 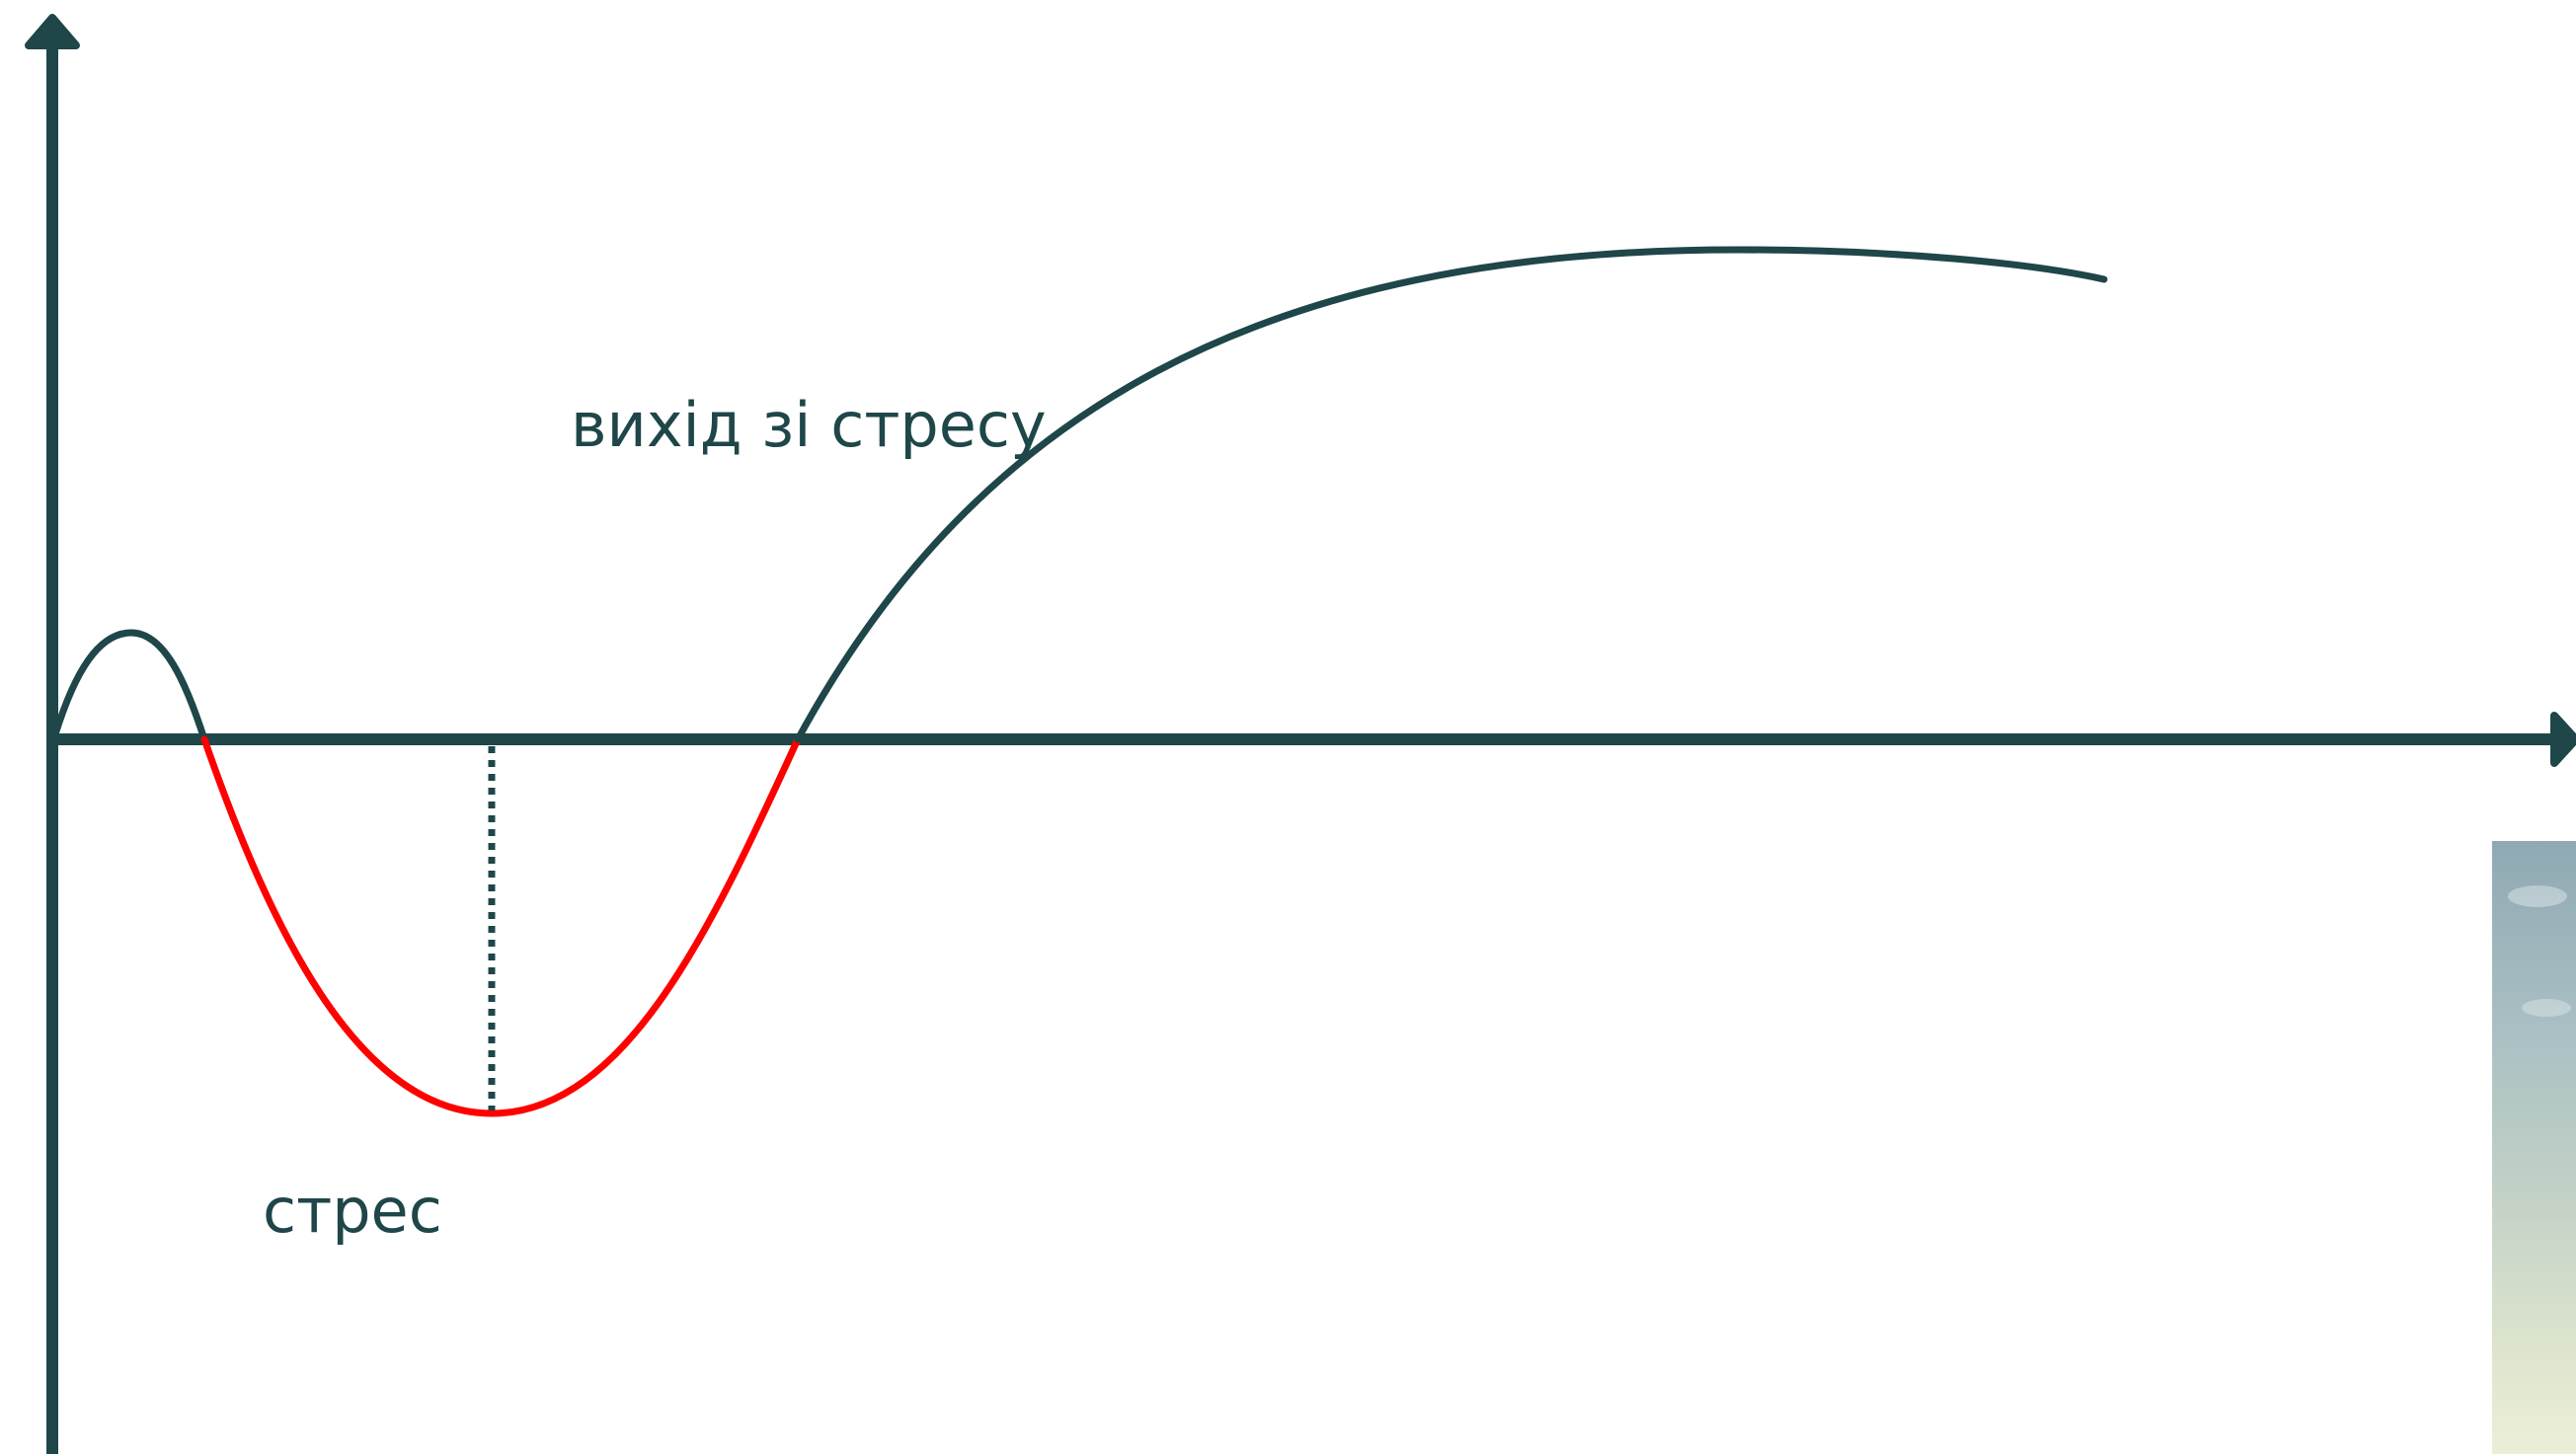 I want to click on stress-dip-curve, so click(x=501, y=926).